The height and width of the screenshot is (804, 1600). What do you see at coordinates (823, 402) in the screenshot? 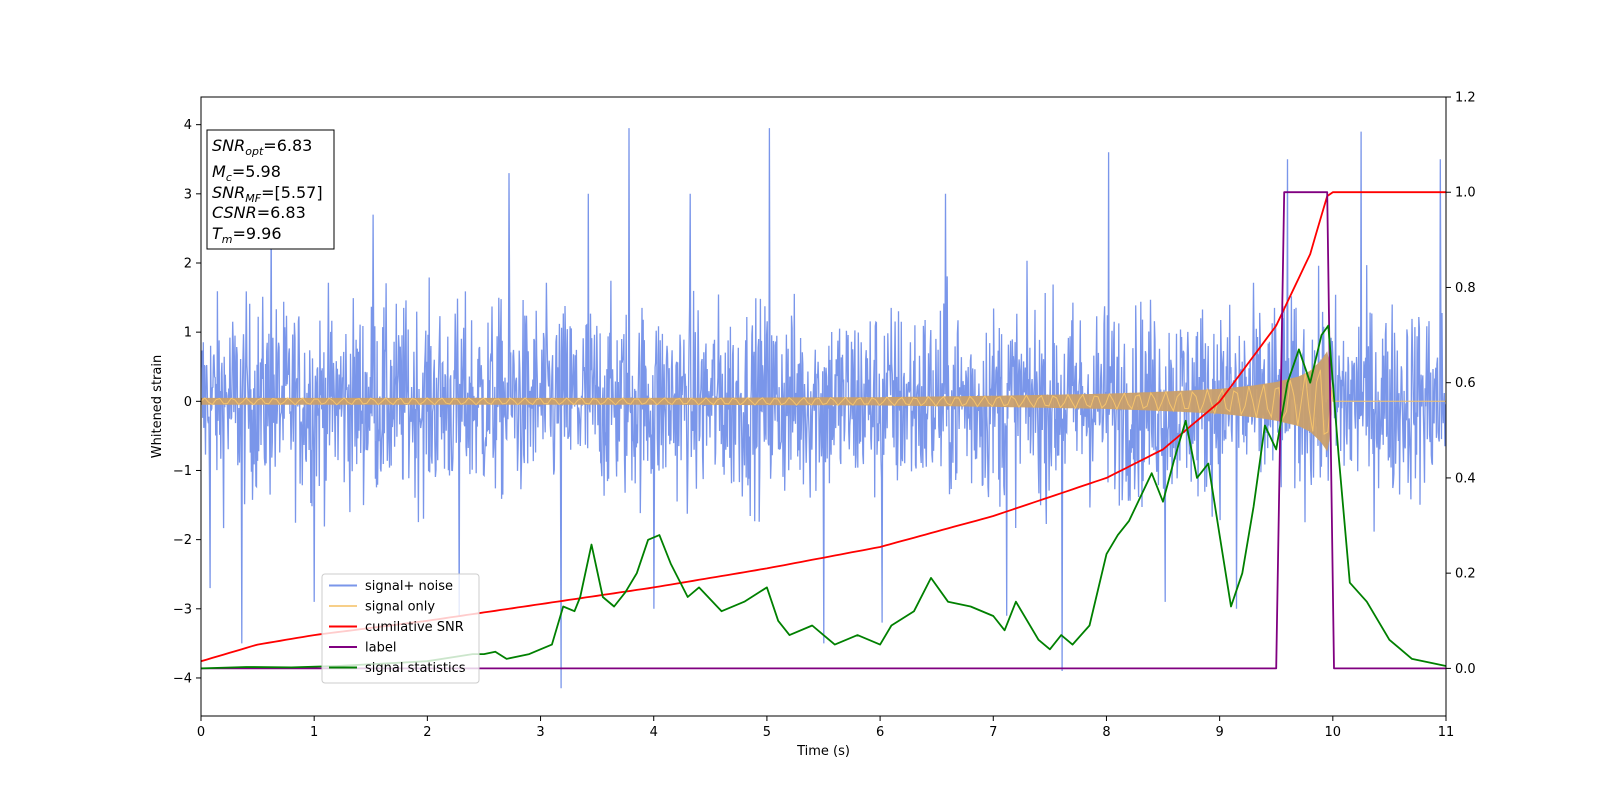
I see `series-signal-only` at bounding box center [823, 402].